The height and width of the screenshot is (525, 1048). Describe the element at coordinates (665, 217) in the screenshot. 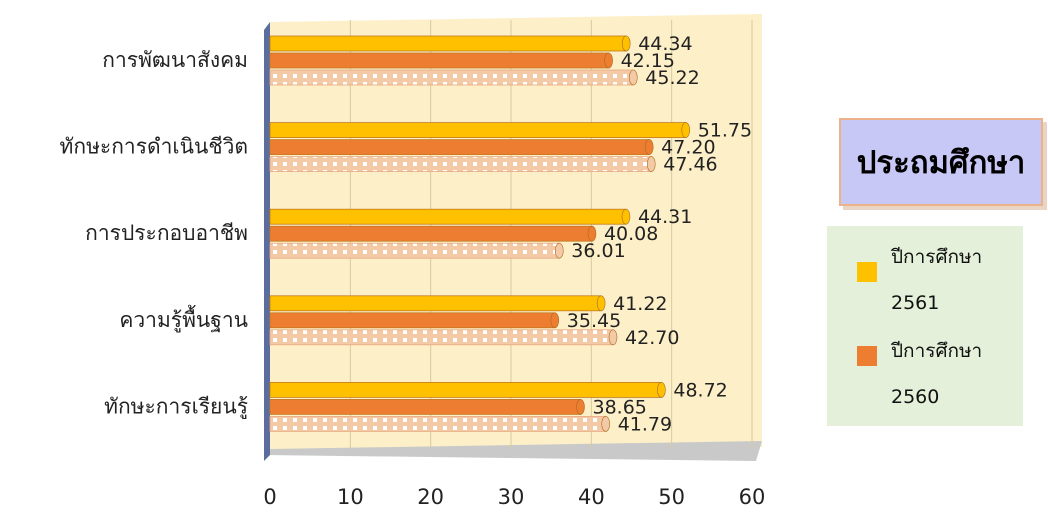

I see `data-label: 44.31` at that location.